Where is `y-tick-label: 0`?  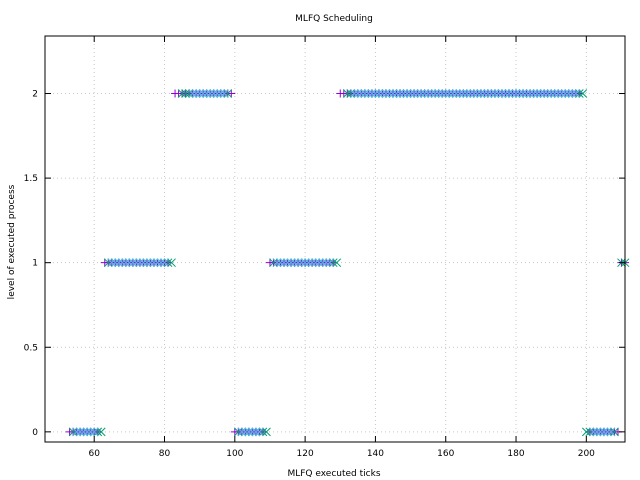
y-tick-label: 0 is located at coordinates (35, 433).